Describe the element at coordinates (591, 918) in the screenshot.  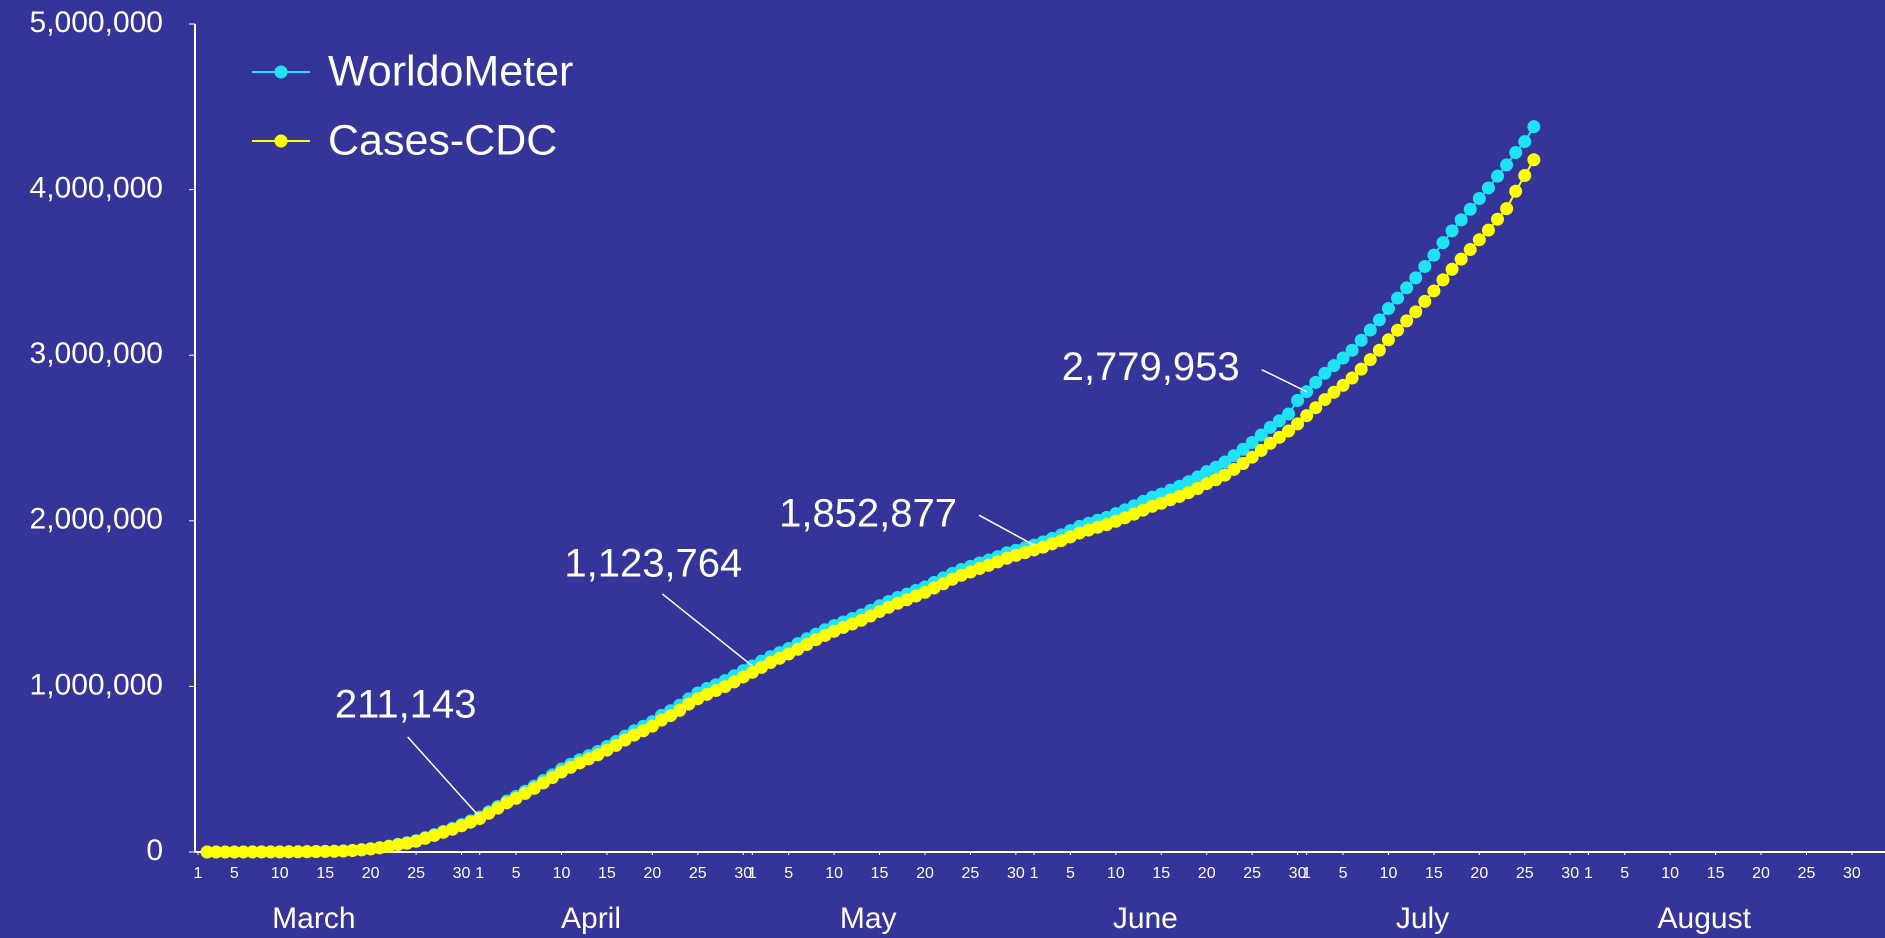
I see `month-label: April` at that location.